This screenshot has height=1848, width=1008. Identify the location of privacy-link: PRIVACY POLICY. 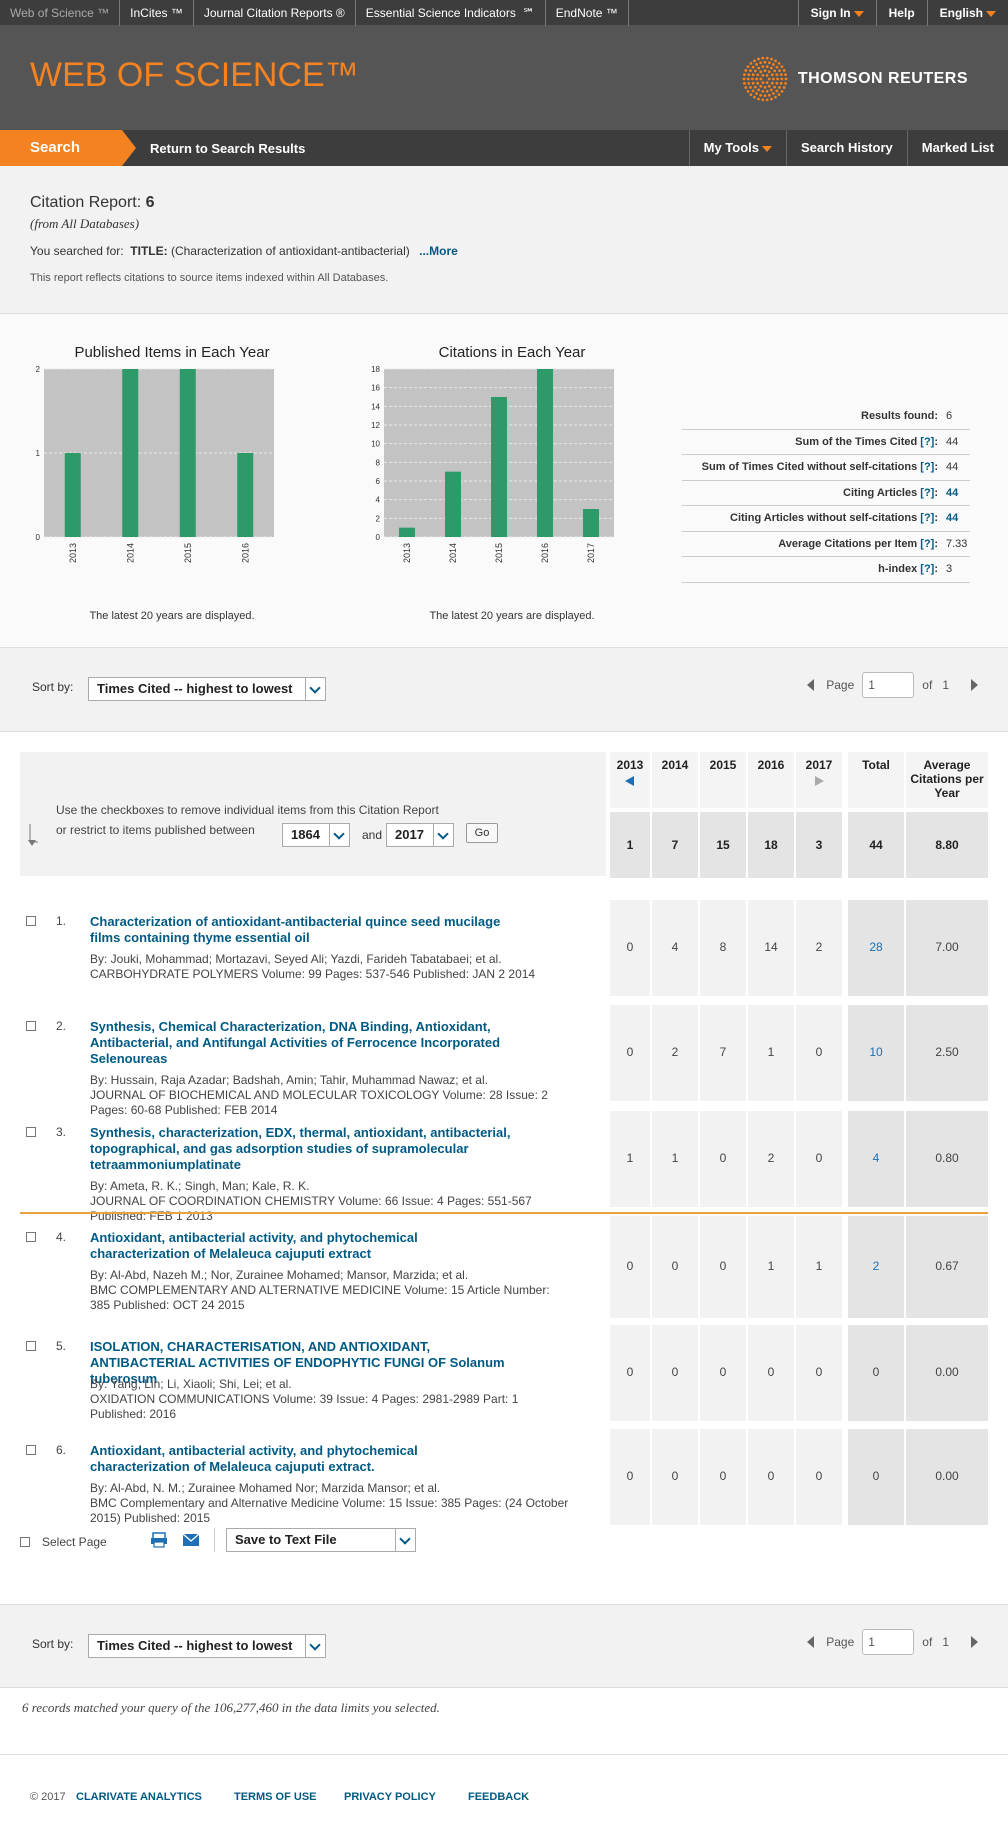
(390, 1797).